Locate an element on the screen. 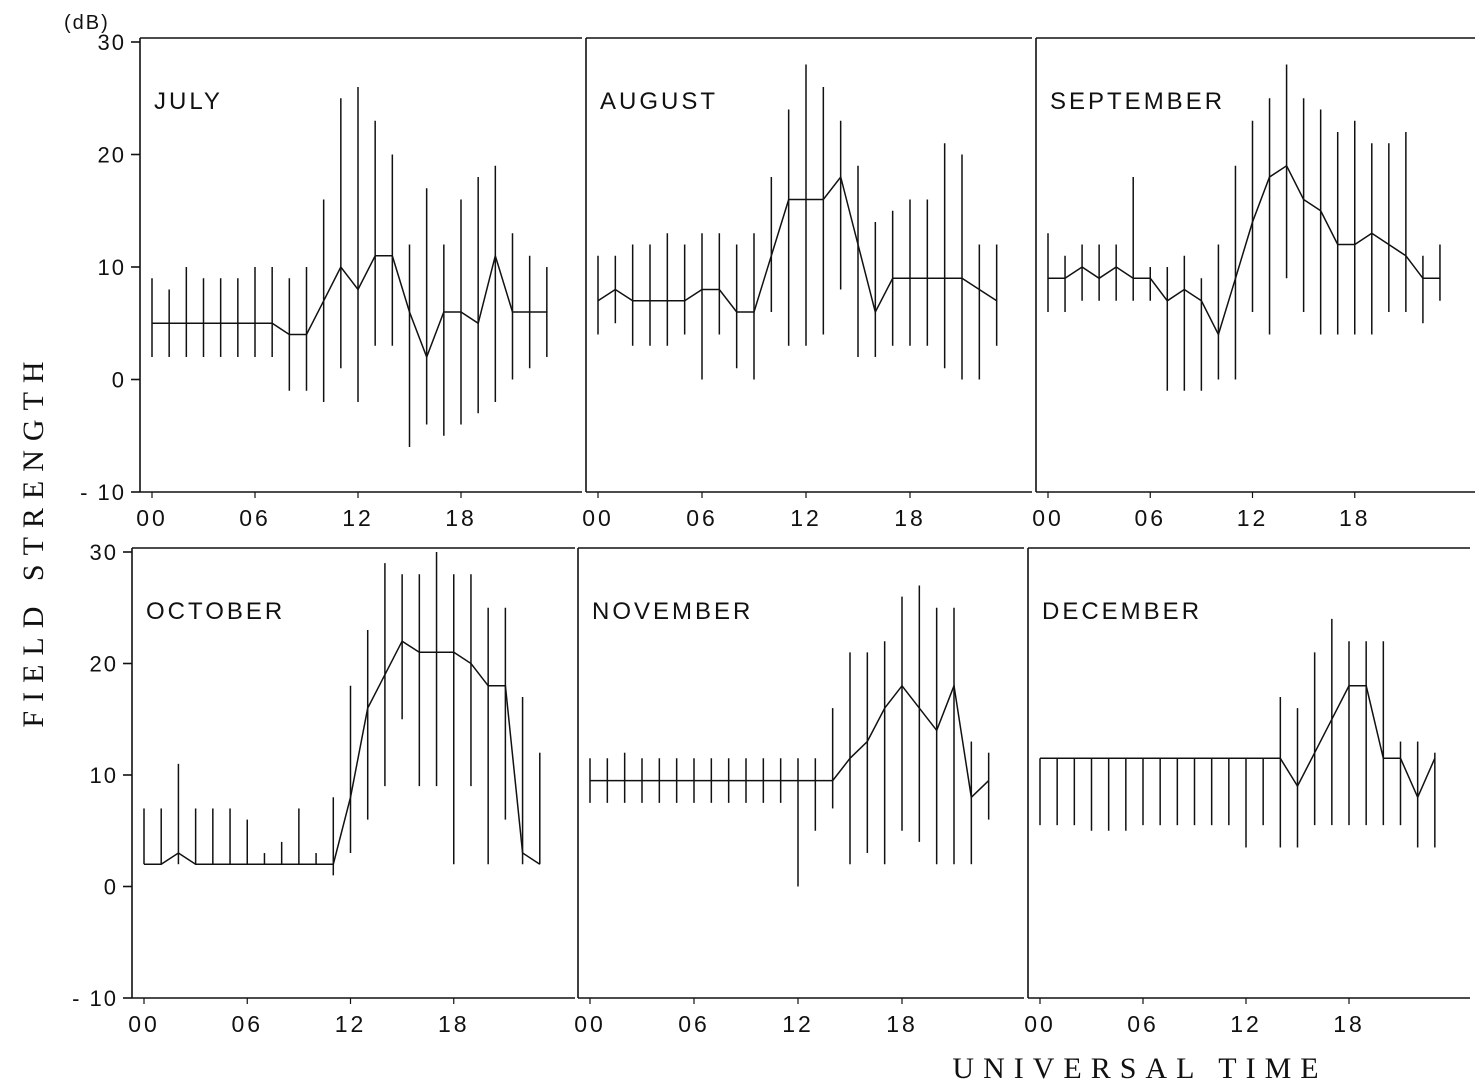 The image size is (1475, 1089). panel-title: JULY is located at coordinates (188, 101).